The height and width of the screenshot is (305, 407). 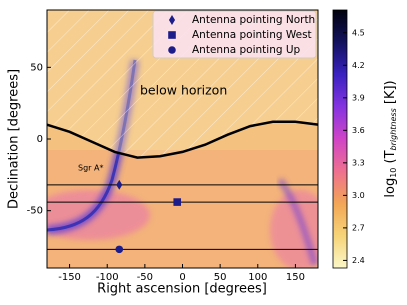 What do you see at coordinates (358, 97) in the screenshot?
I see `colorbar-tick-label: 3.9` at bounding box center [358, 97].